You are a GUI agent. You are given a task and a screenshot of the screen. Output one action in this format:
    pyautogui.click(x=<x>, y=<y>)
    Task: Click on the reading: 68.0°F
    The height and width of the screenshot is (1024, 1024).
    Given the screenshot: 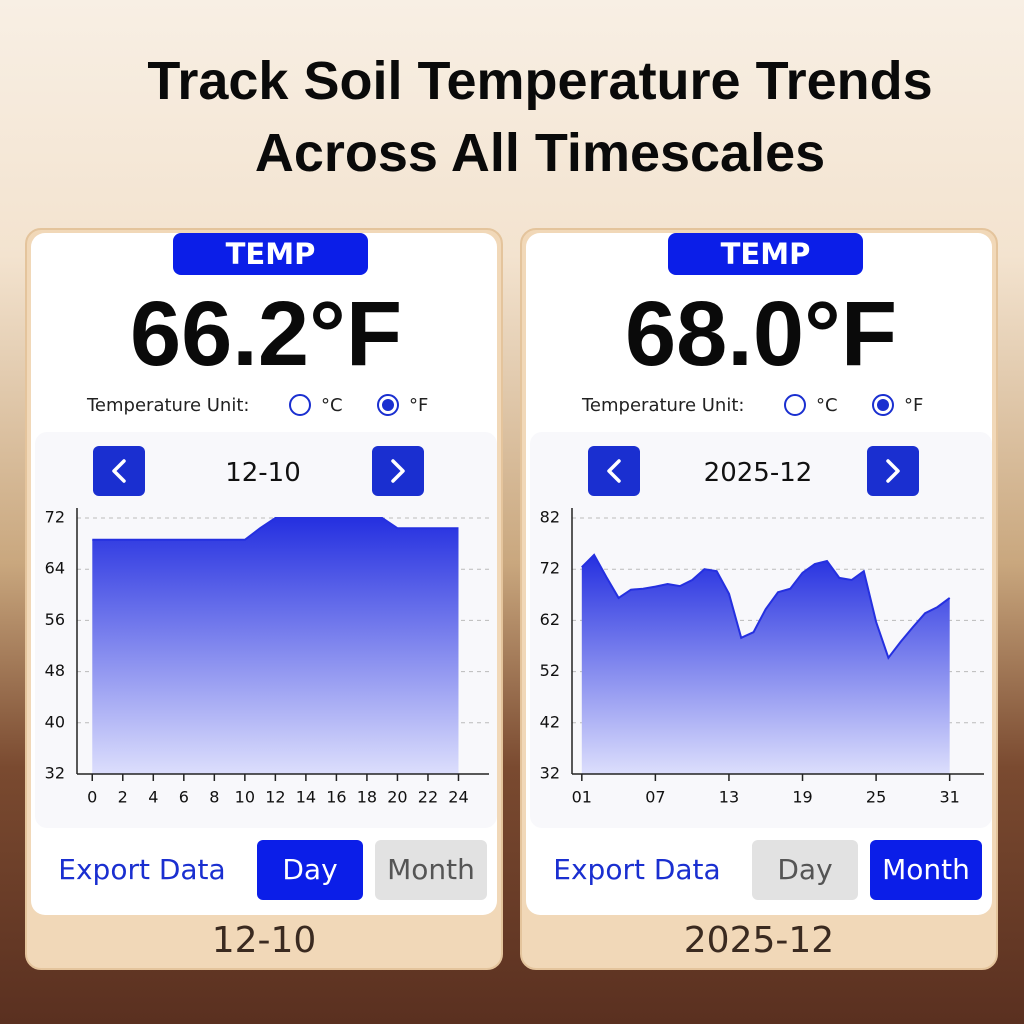 What is the action you would take?
    pyautogui.click(x=761, y=334)
    